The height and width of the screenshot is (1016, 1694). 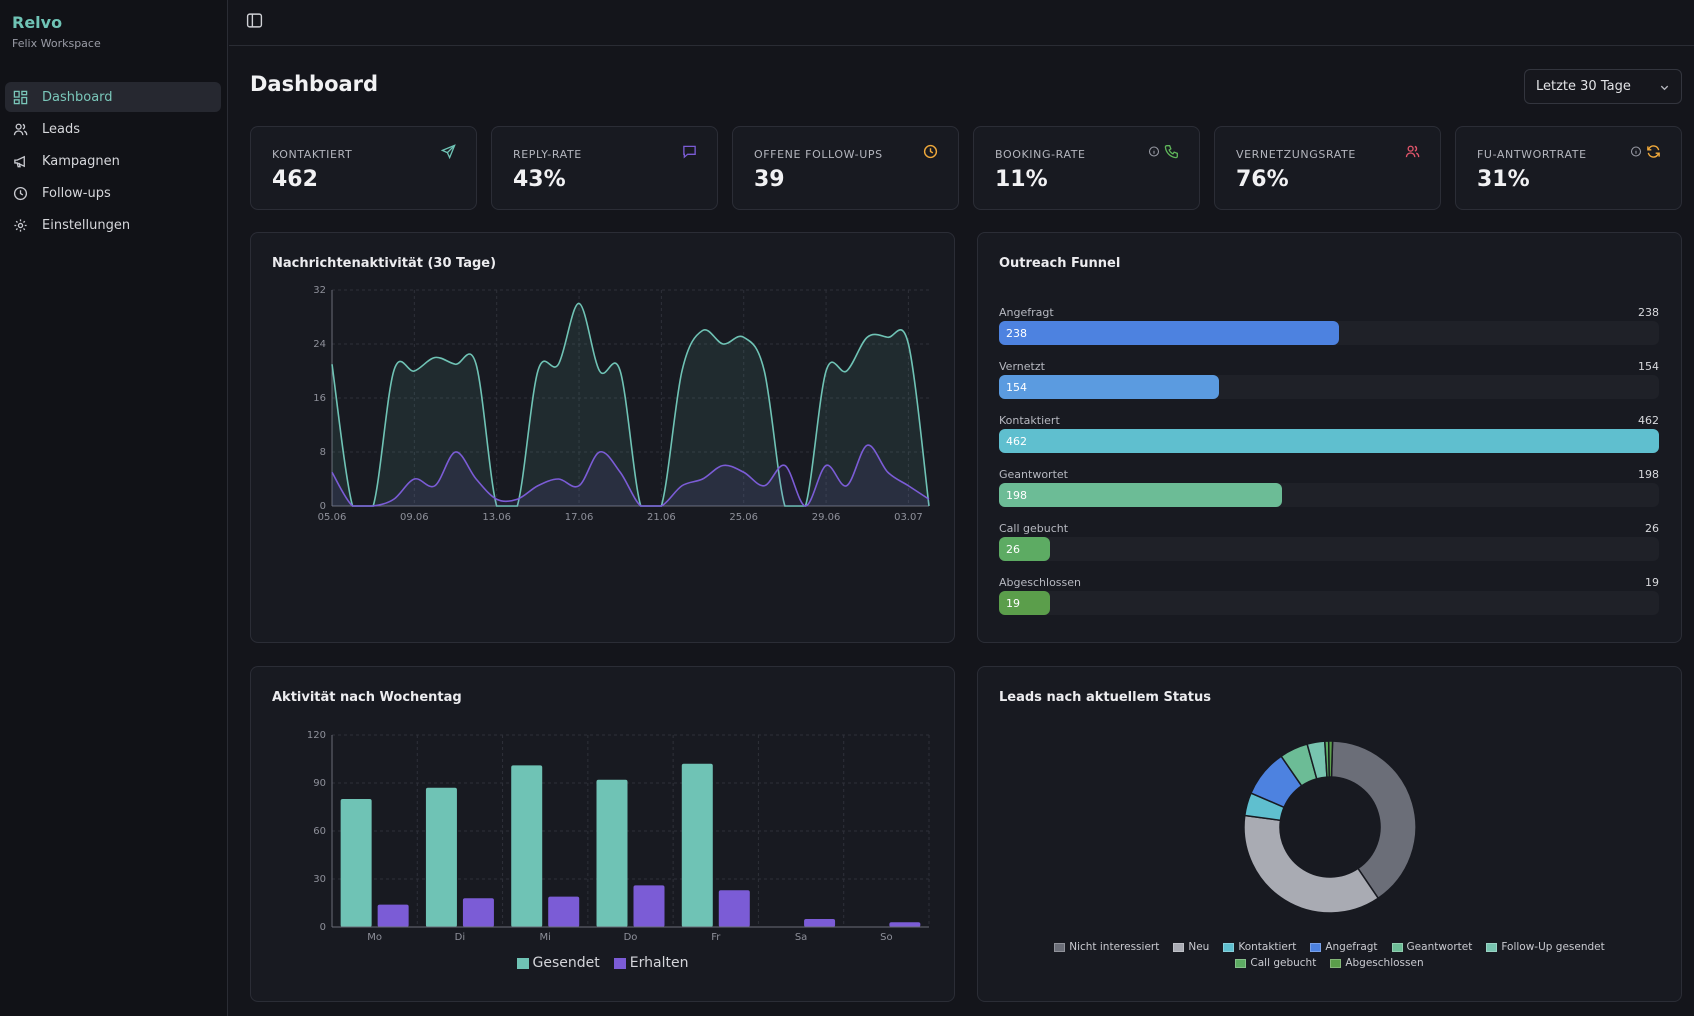 What do you see at coordinates (1109, 387) in the screenshot?
I see `funnel-bar: 154` at bounding box center [1109, 387].